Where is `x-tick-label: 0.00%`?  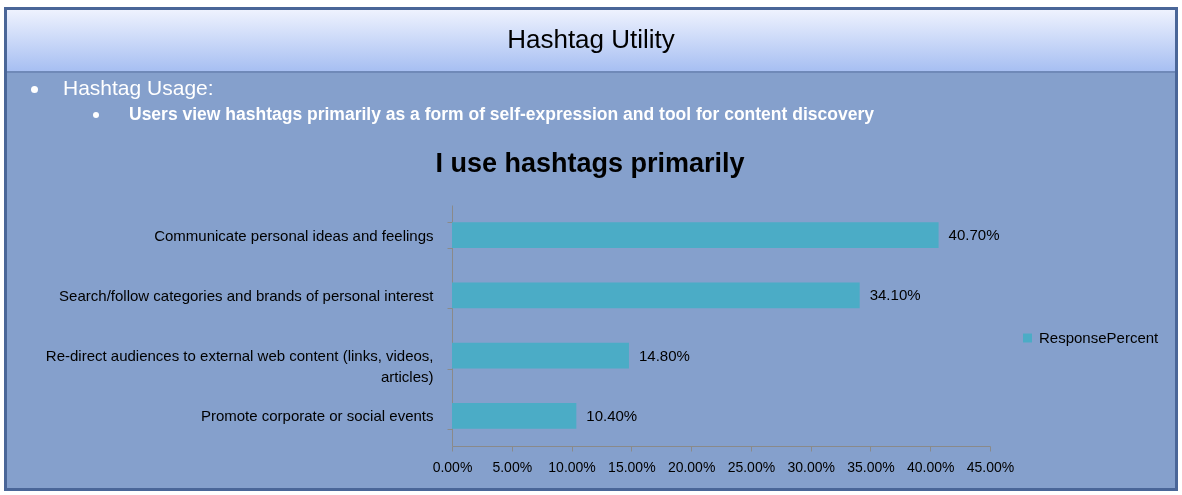
x-tick-label: 0.00% is located at coordinates (452, 466).